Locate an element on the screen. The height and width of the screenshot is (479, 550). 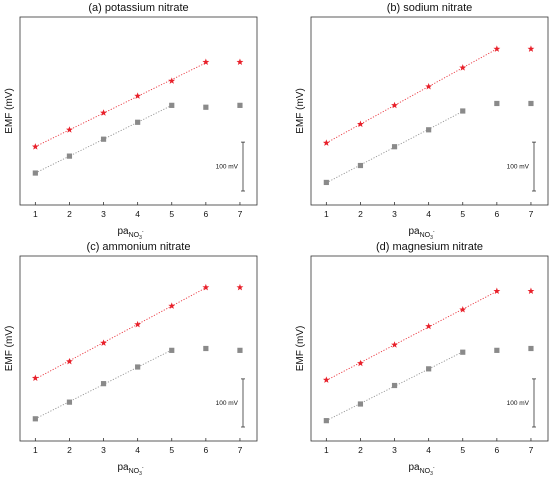
panel-title: (d) magnesium nitrate is located at coordinates (429, 247).